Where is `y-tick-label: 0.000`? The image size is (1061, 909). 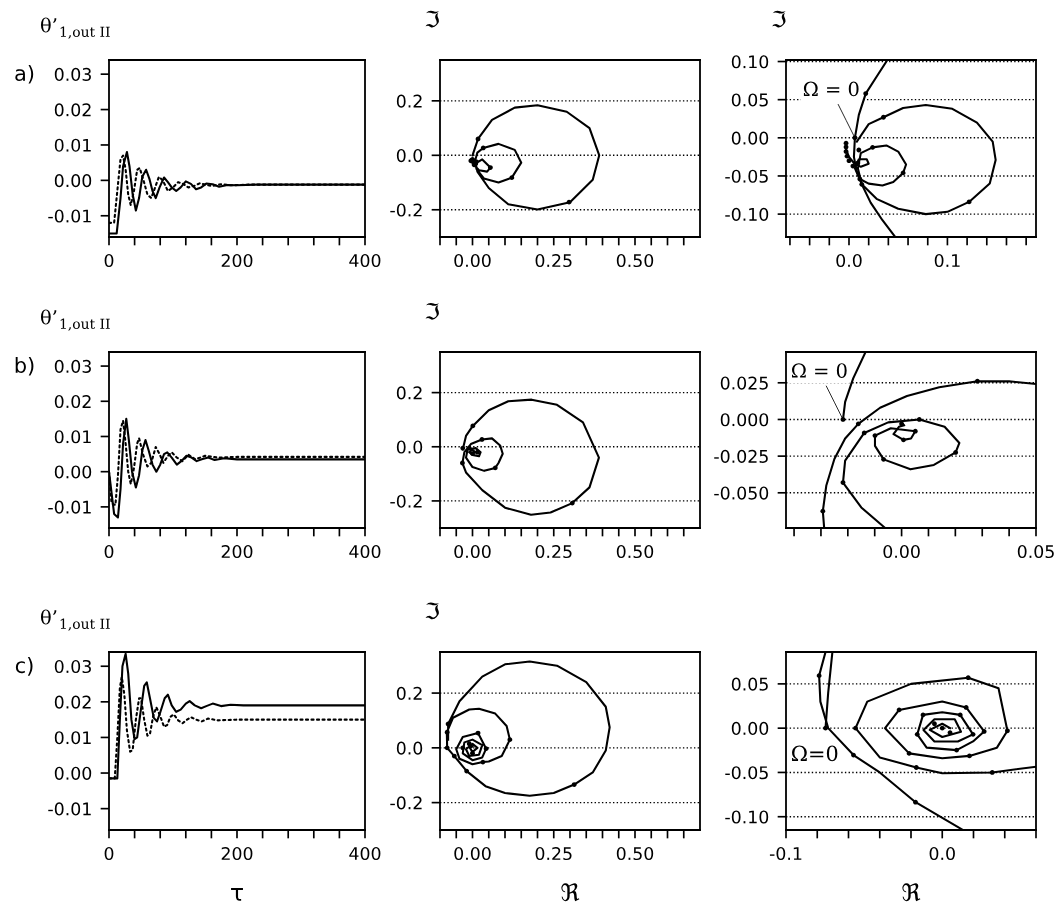
y-tick-label: 0.000 is located at coordinates (744, 420).